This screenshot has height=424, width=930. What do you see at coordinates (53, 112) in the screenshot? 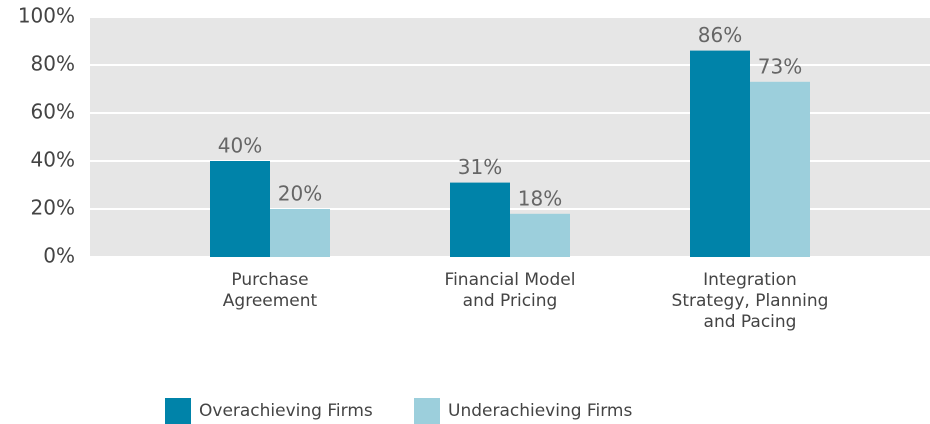
I see `y-tick-label: 60%` at bounding box center [53, 112].